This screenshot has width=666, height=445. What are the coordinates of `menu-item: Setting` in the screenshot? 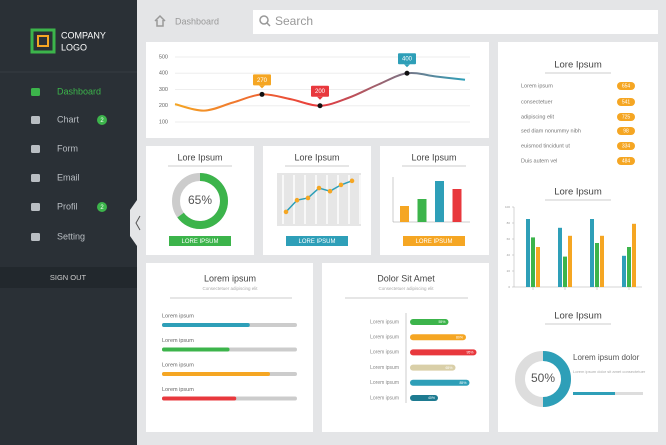 It's located at (71, 236).